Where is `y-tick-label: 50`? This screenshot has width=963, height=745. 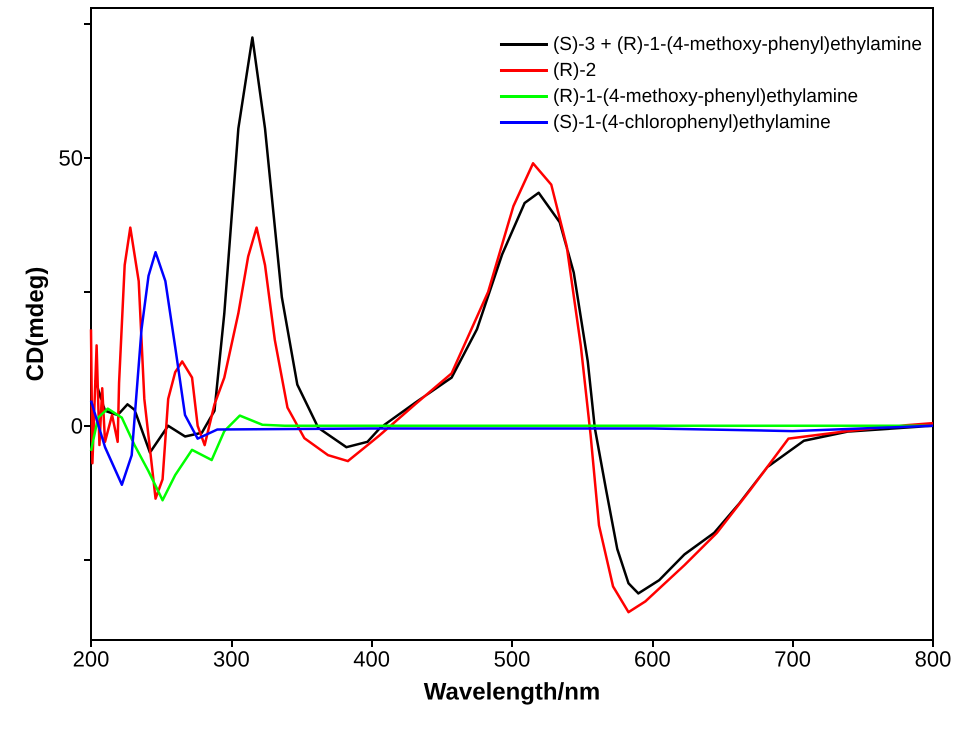 y-tick-label: 50 is located at coordinates (70, 157).